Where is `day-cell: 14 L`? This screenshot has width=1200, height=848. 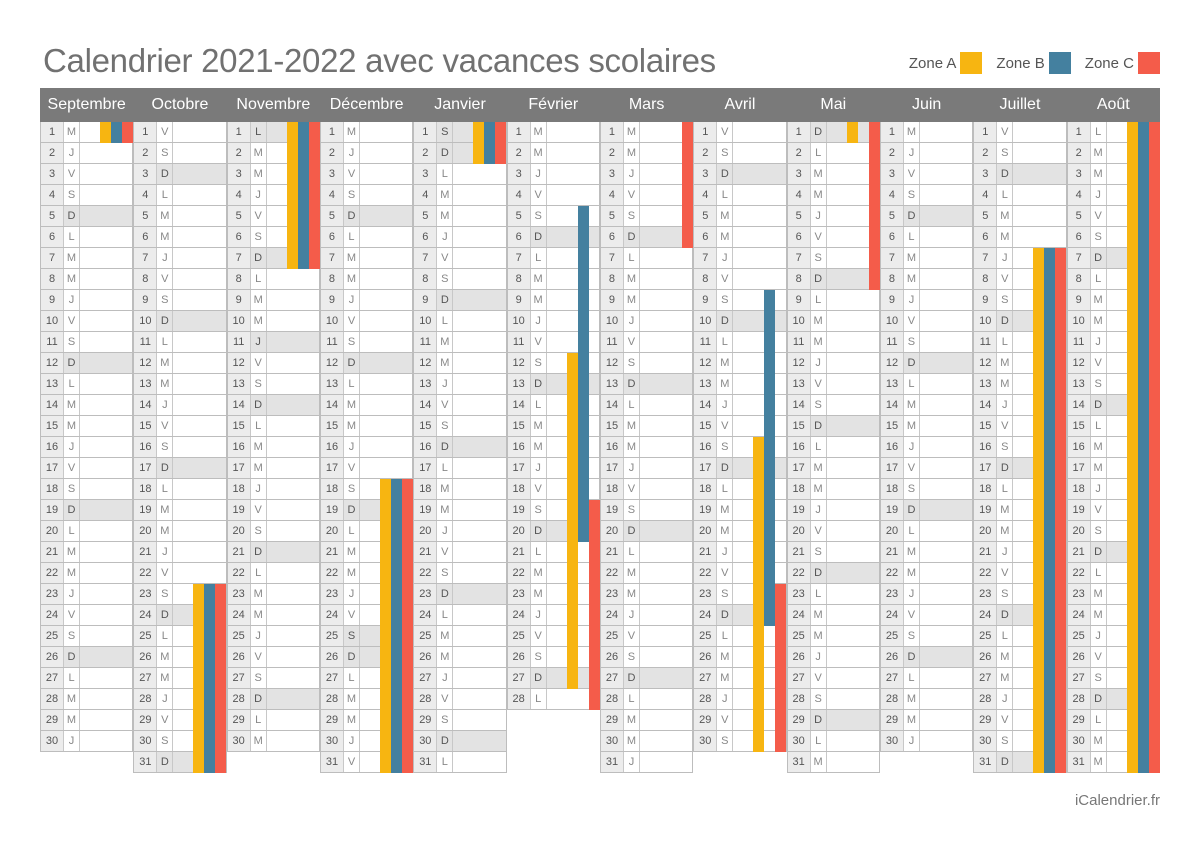 day-cell: 14 L is located at coordinates (646, 405).